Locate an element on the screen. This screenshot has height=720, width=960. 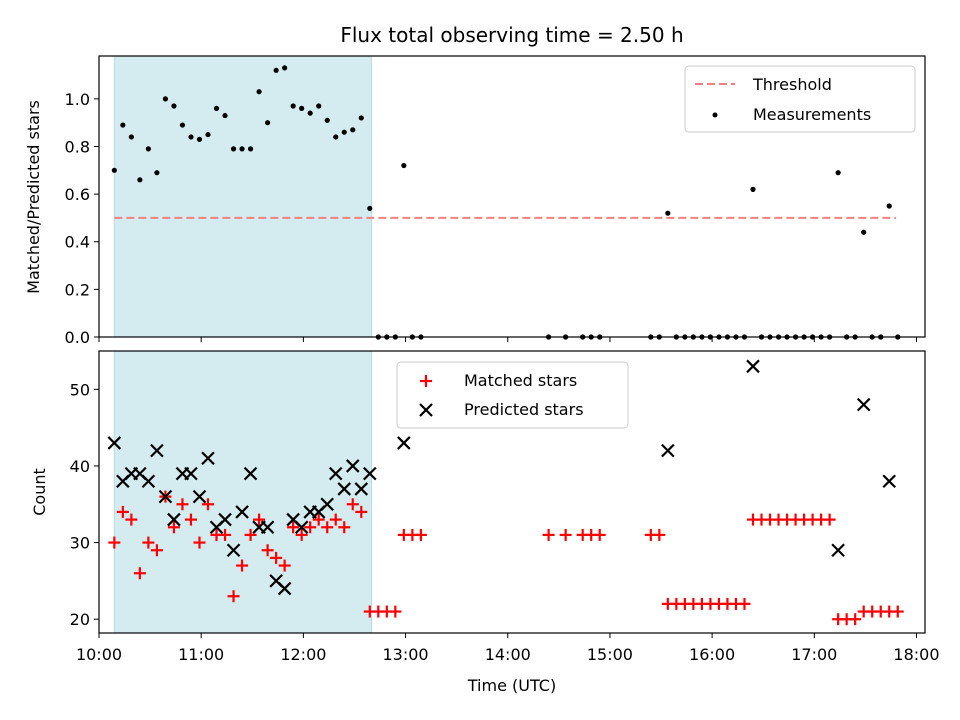
top-legend-box is located at coordinates (800, 99).